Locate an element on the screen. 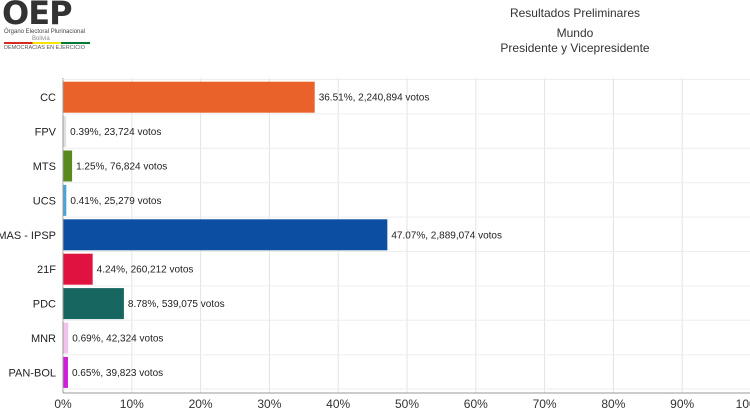 The width and height of the screenshot is (750, 420). chart-x-ticks: 0% 10% 20% 30% 40% 50% 60% 70% 80% 90% 100% is located at coordinates (402, 404).